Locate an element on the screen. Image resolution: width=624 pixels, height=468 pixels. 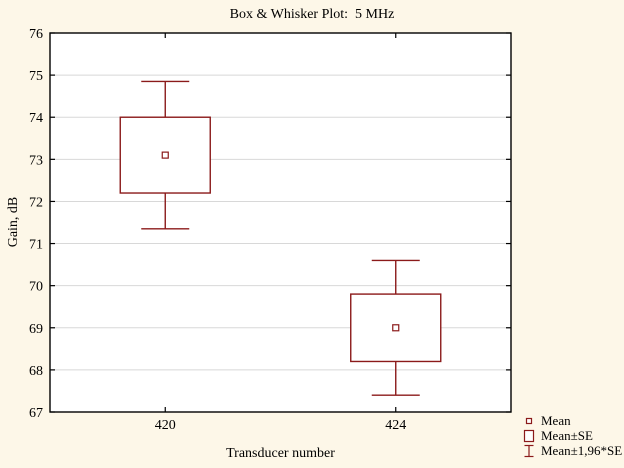
y-tick-label: 74 is located at coordinates (36, 118).